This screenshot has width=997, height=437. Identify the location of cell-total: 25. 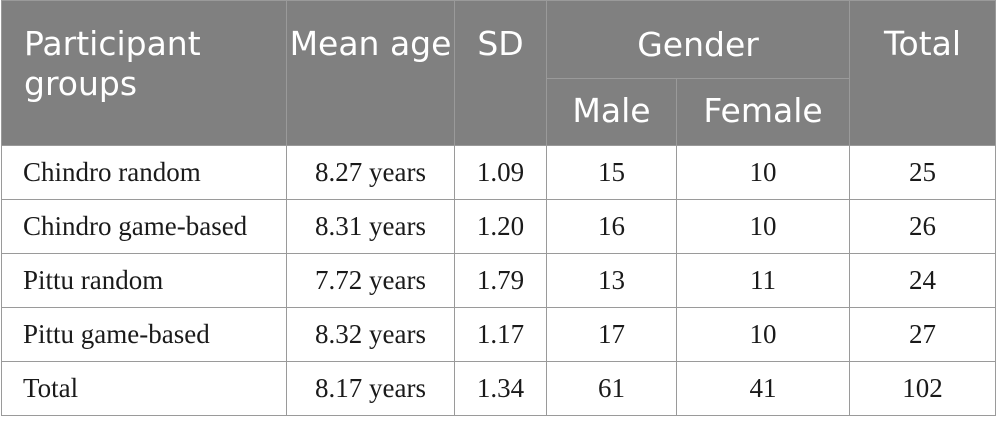
(923, 172).